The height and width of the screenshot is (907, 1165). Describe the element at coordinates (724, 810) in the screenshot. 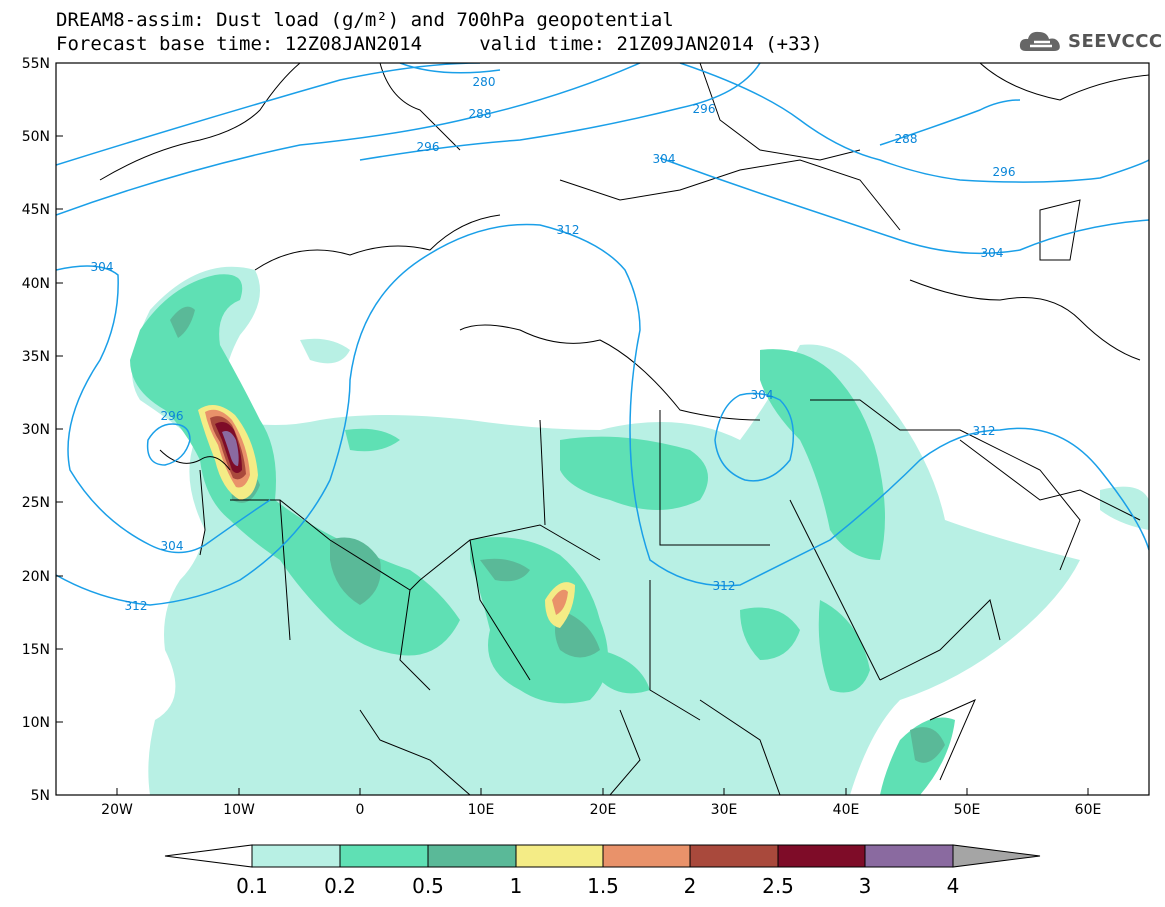

I see `lon-label: 30E` at that location.